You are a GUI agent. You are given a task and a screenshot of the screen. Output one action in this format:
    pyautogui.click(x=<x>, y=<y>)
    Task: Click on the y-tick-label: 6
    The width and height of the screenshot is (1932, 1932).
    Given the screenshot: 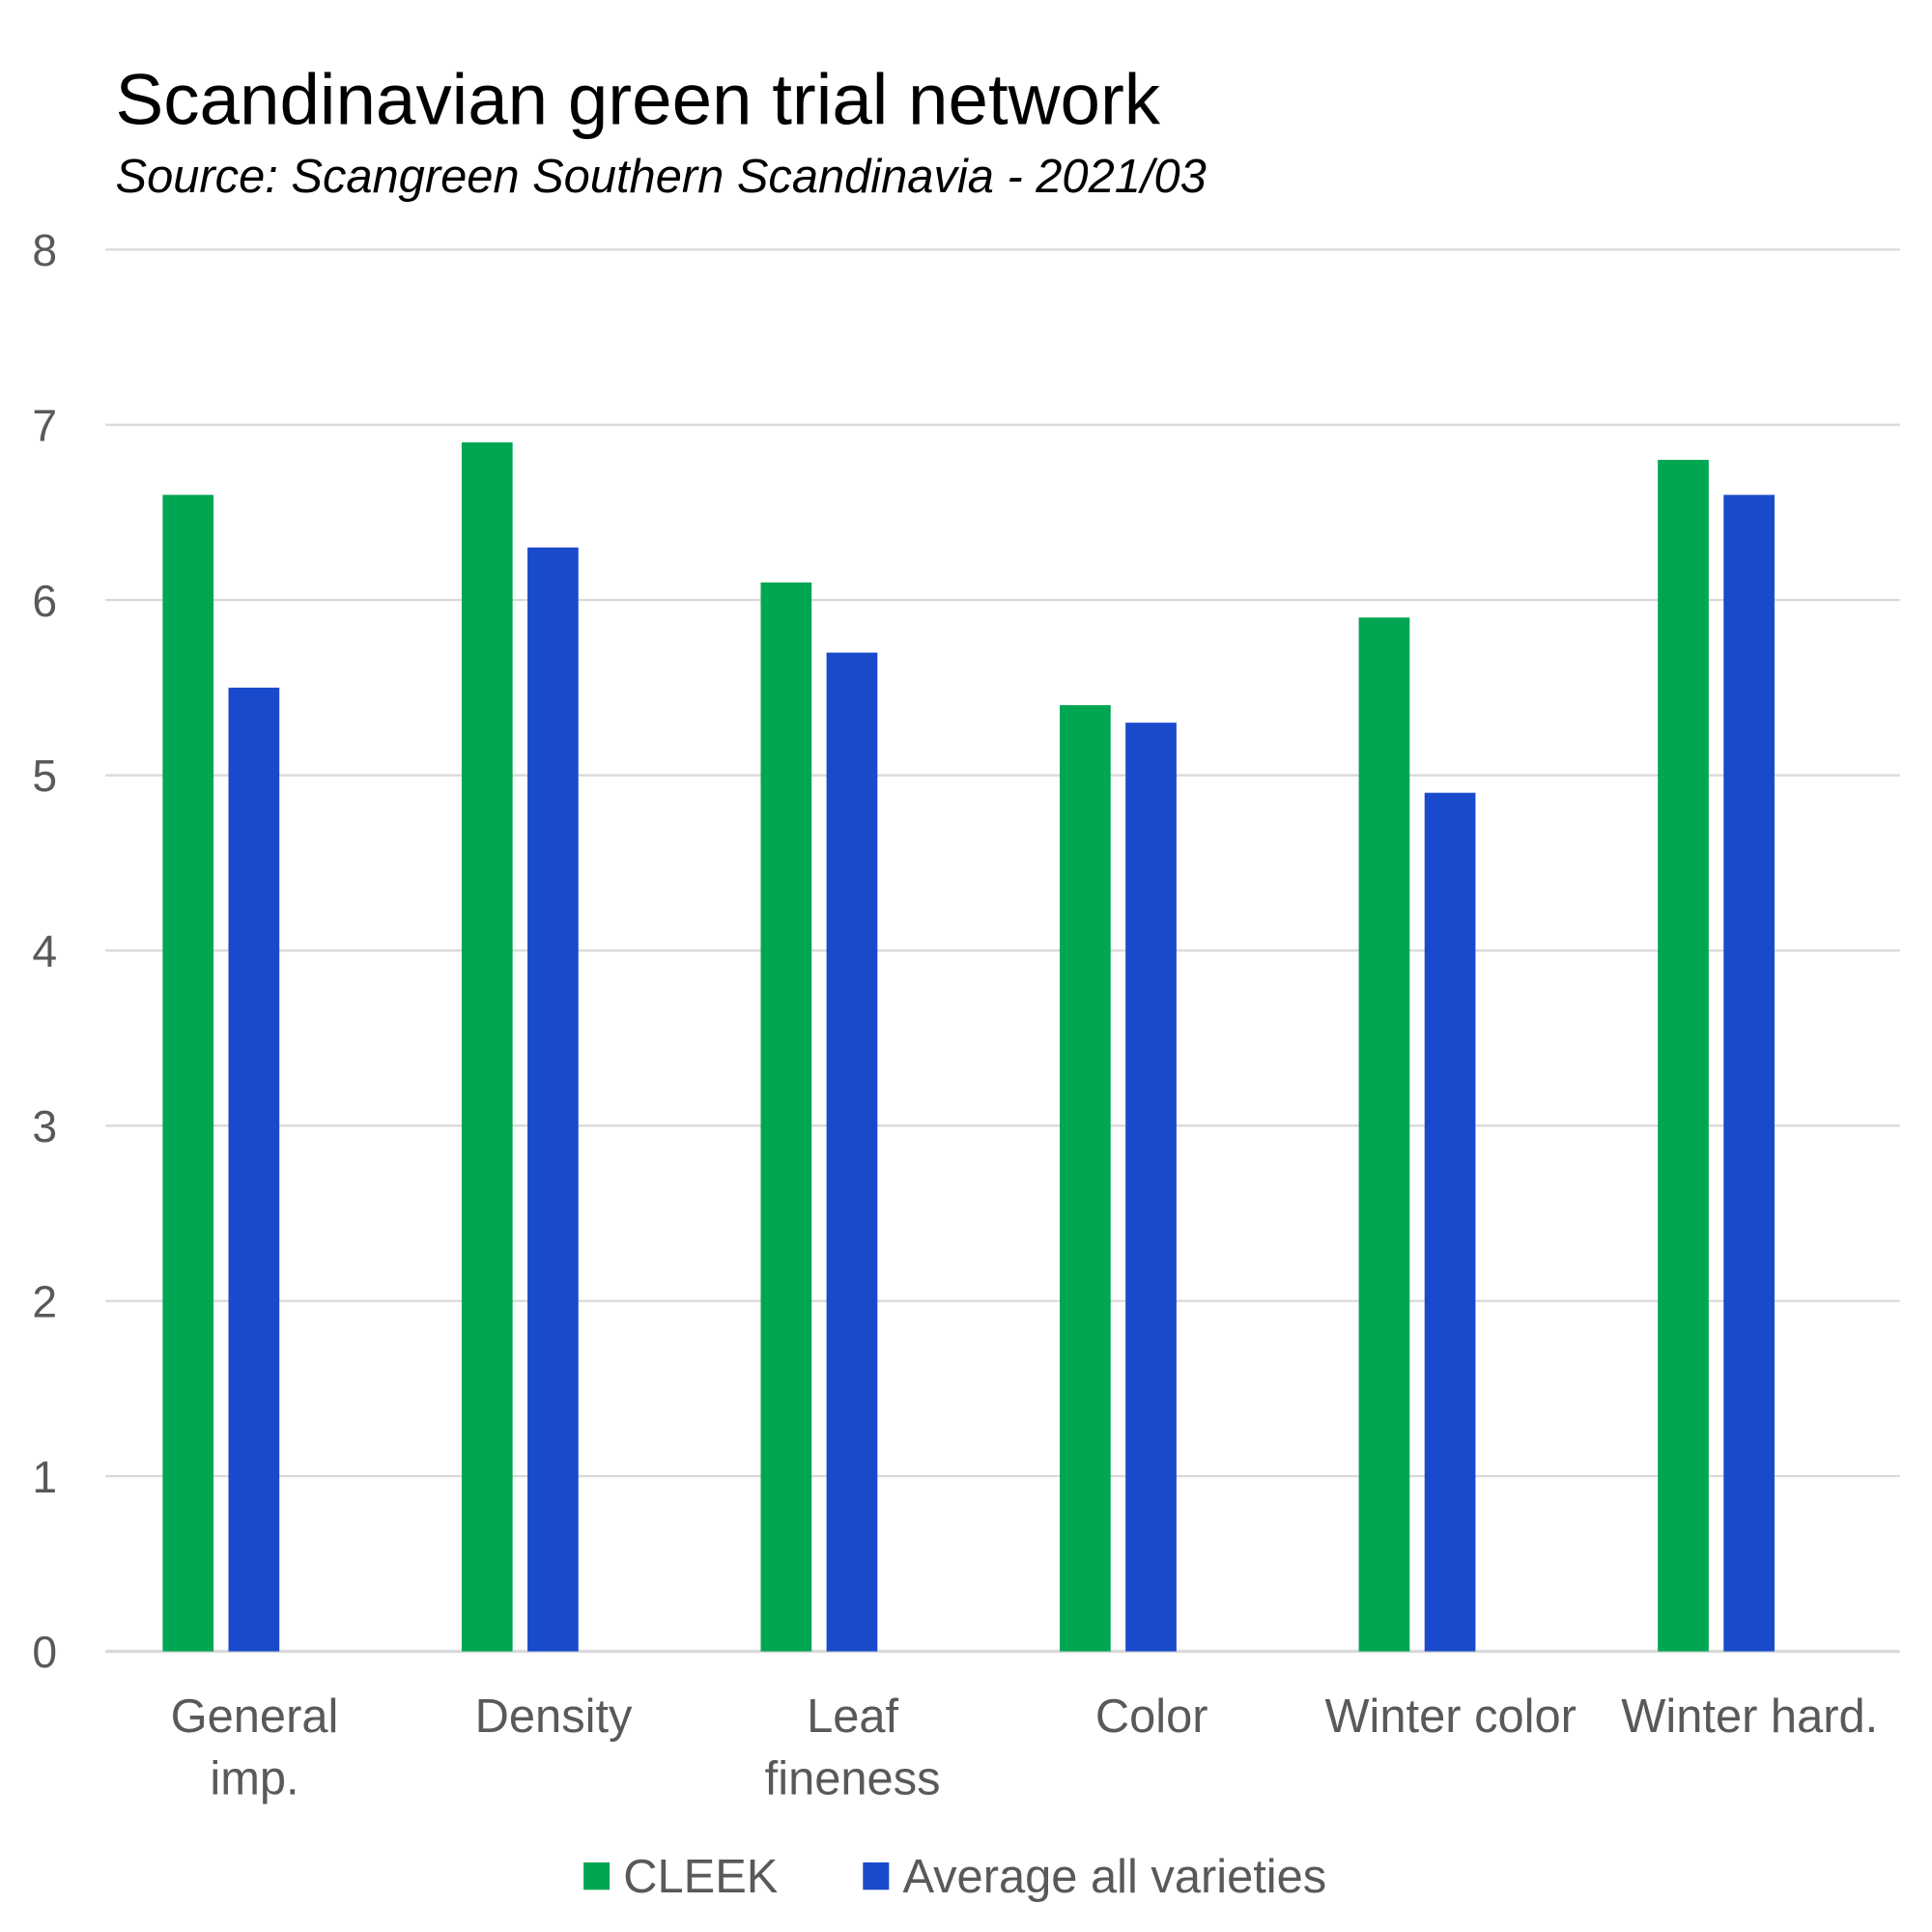 What is the action you would take?
    pyautogui.click(x=44, y=601)
    